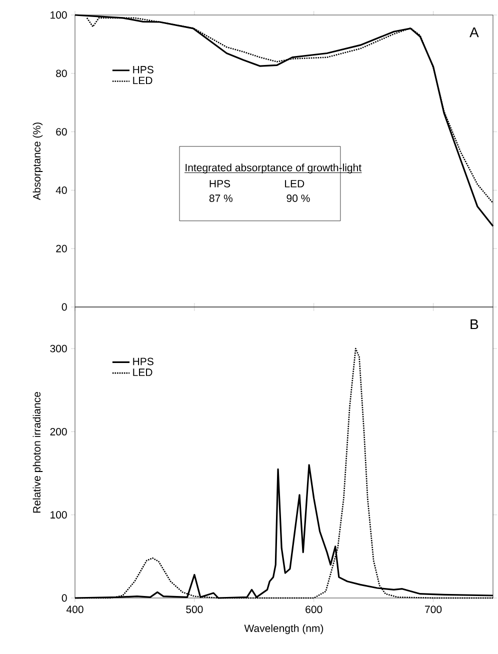 This screenshot has height=654, width=498. Describe the element at coordinates (298, 198) in the screenshot. I see `annotation: 90 %` at that location.